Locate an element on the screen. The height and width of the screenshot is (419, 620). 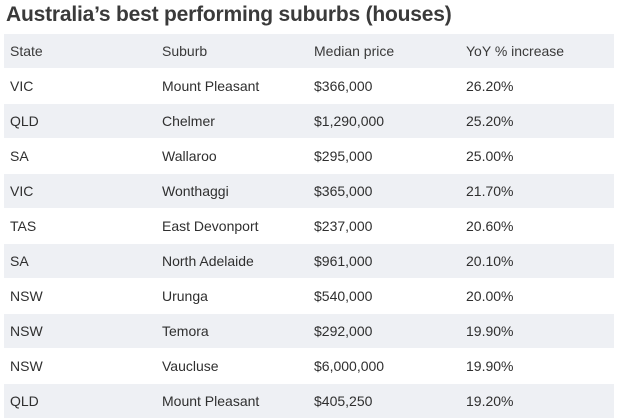
table-row: NSW Vaucluse $6,000,000 19.90% is located at coordinates (309, 366).